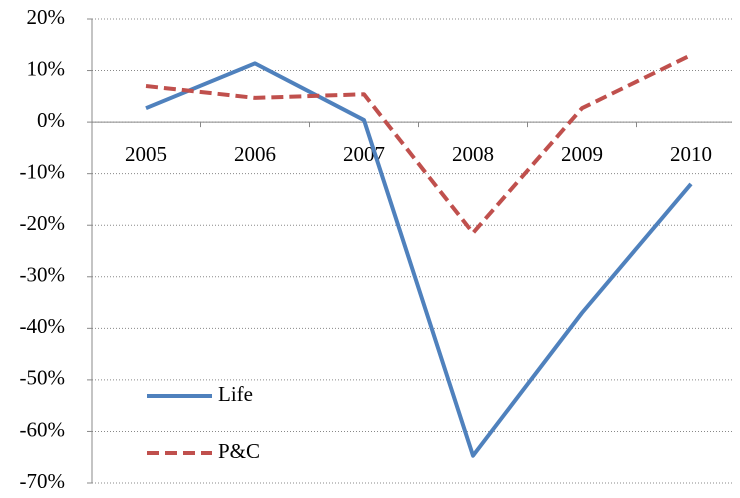 The height and width of the screenshot is (498, 740). I want to click on y-tick-label: -20%, so click(43, 223).